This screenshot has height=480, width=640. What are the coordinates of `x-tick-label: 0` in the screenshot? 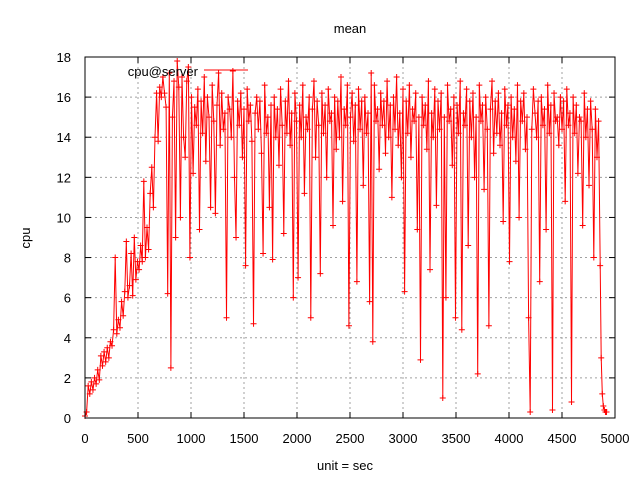 It's located at (84, 438).